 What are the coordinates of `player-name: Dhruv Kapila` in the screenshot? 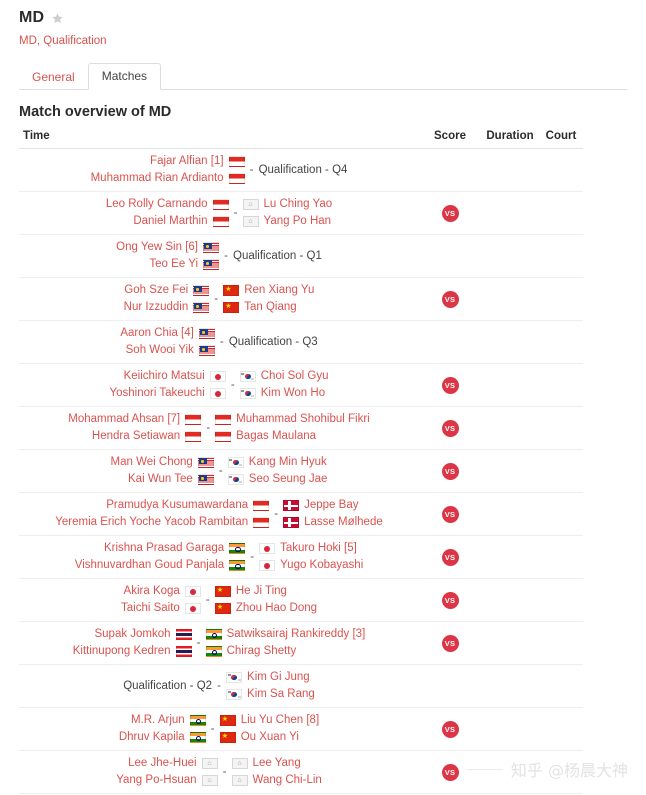 It's located at (151, 737).